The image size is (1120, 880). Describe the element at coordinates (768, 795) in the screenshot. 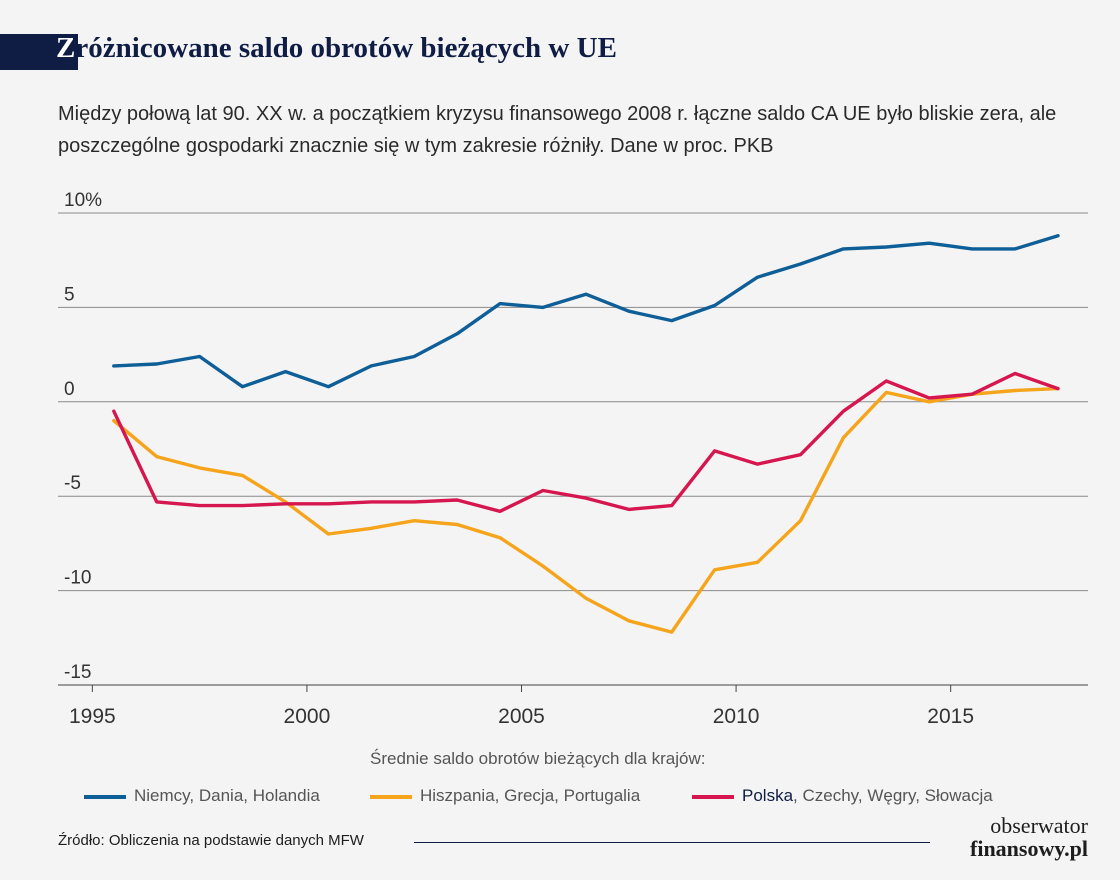

I see `legend-strong: Polska` at that location.